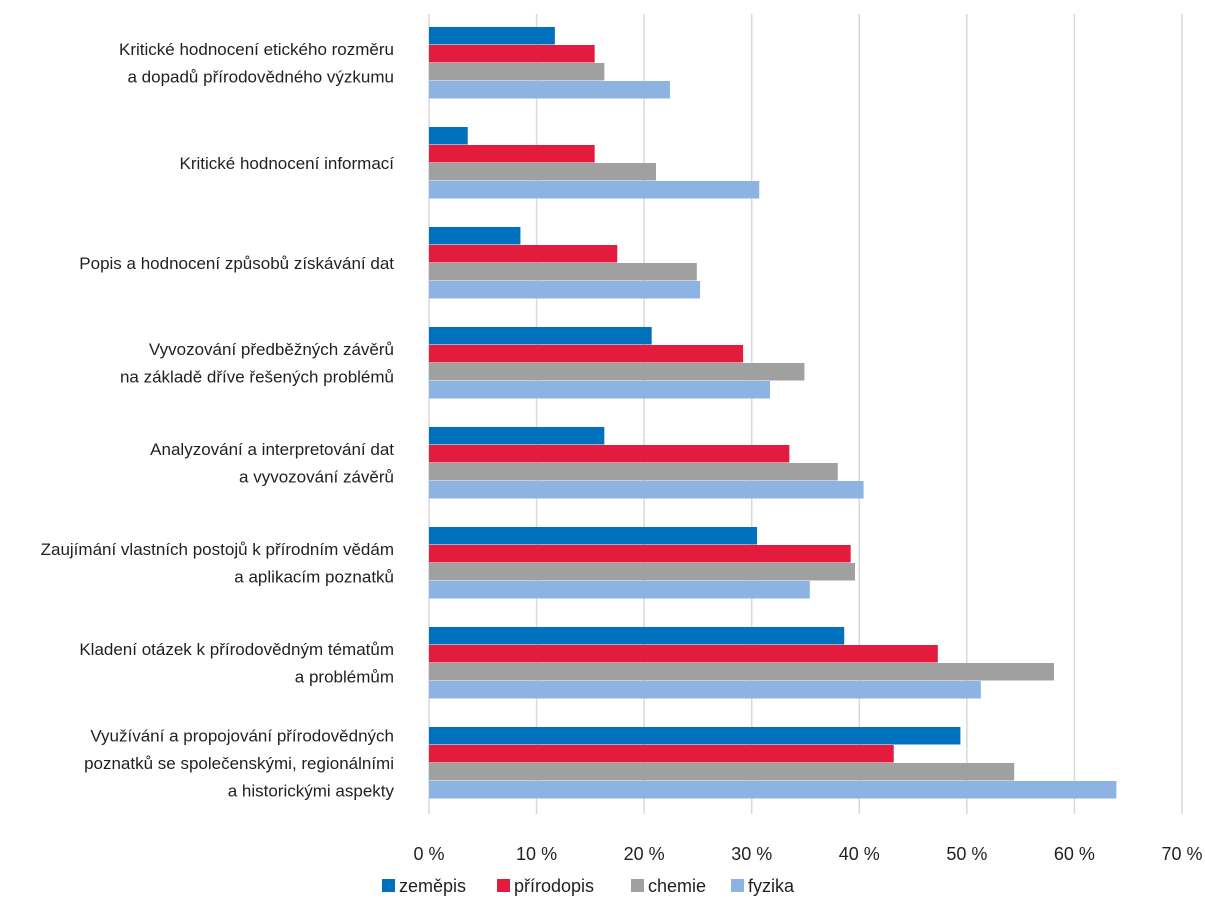 The image size is (1205, 914). What do you see at coordinates (260, 77) in the screenshot?
I see `category-label-line: a dopadů přírodovědného výzkumu` at bounding box center [260, 77].